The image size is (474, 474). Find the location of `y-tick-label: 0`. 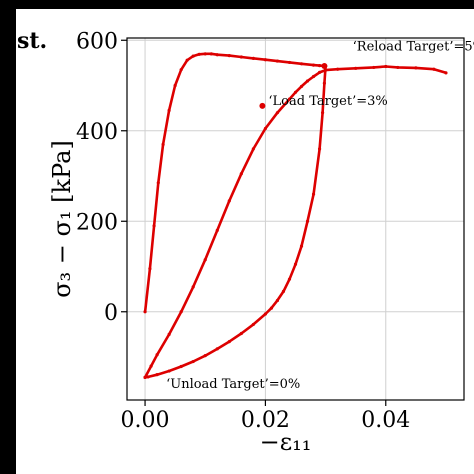

y-tick-label: 0 is located at coordinates (111, 313).